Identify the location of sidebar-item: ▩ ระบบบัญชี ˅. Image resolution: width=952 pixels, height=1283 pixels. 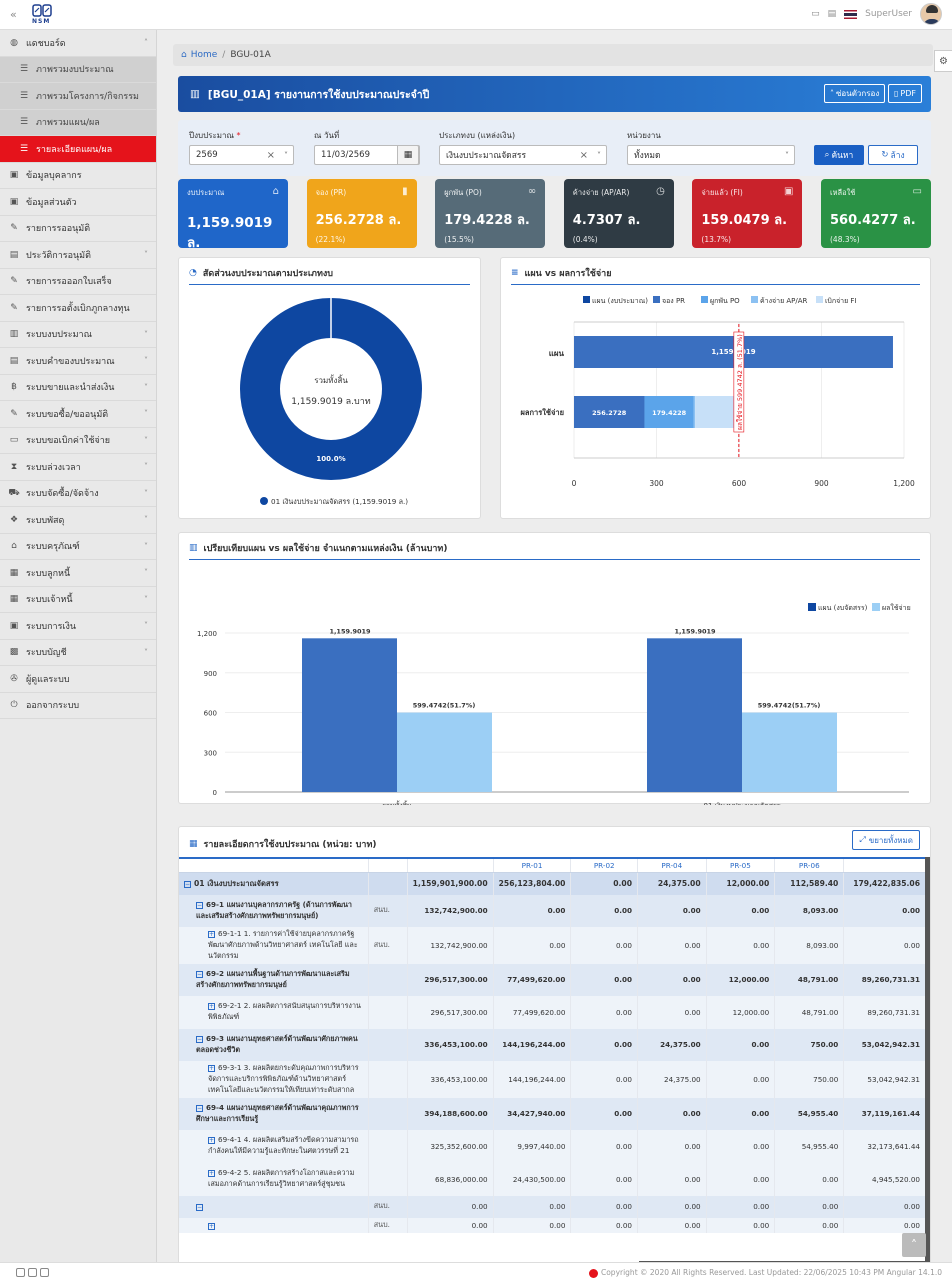
(78, 653).